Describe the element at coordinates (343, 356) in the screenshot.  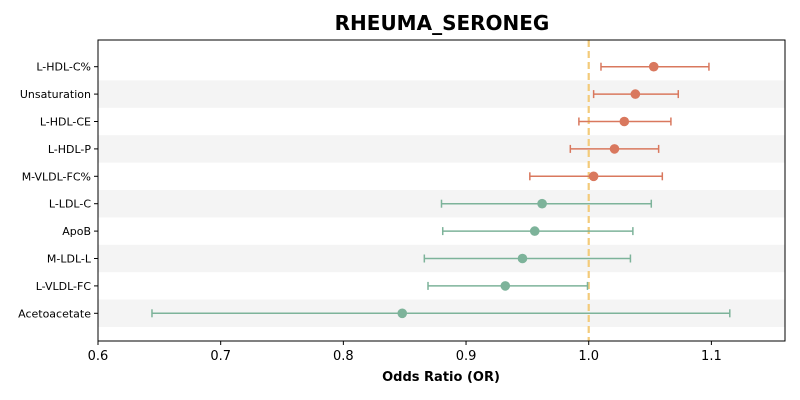
I see `x-tick-label: 0.8` at that location.